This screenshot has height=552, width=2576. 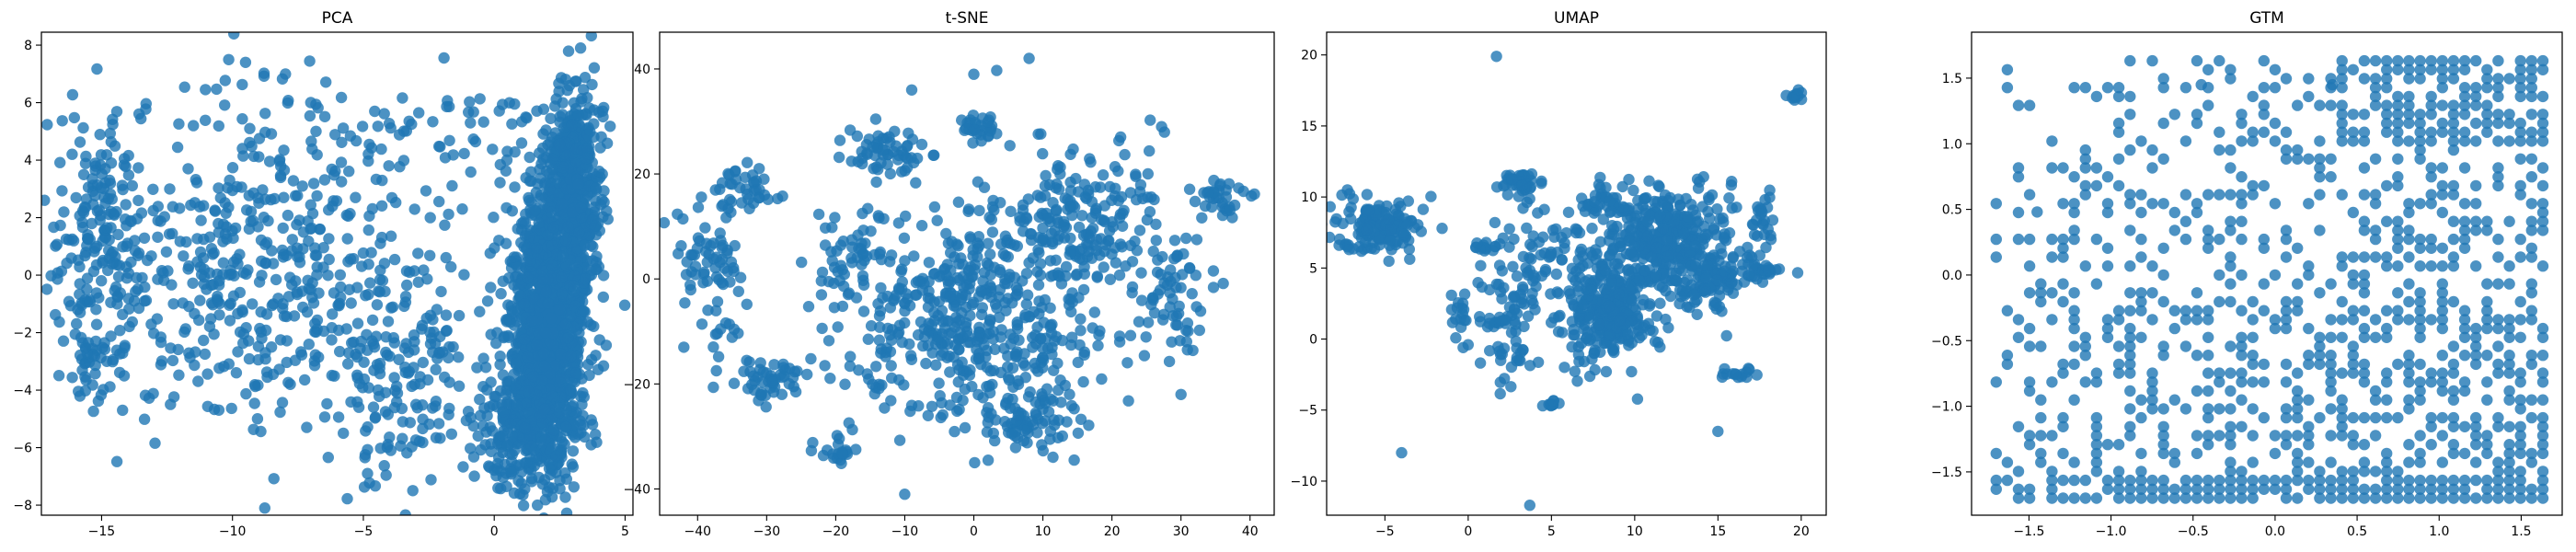 What do you see at coordinates (102, 531) in the screenshot?
I see `x-tick-label: −15` at bounding box center [102, 531].